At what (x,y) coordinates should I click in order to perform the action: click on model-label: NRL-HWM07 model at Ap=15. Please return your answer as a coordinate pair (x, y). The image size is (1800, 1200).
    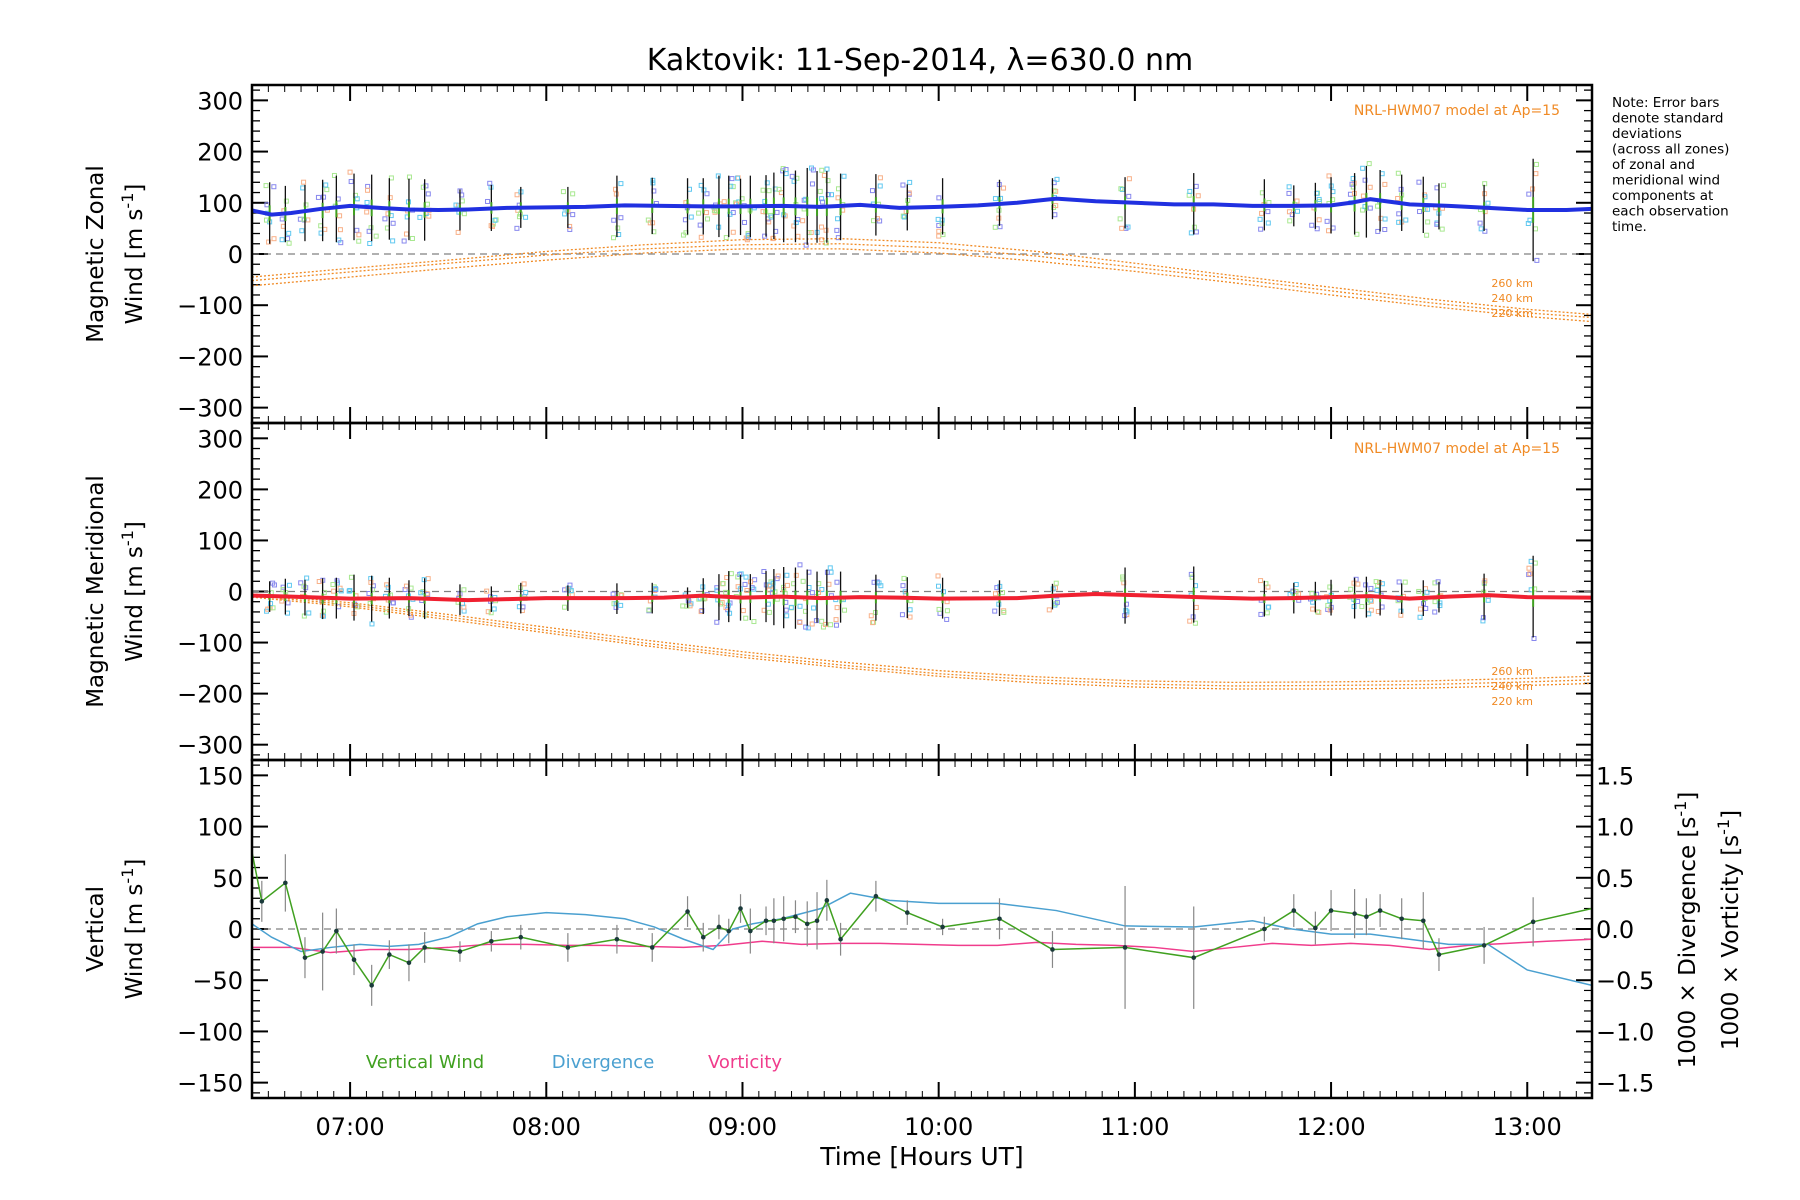
    Looking at the image, I should click on (1457, 111).